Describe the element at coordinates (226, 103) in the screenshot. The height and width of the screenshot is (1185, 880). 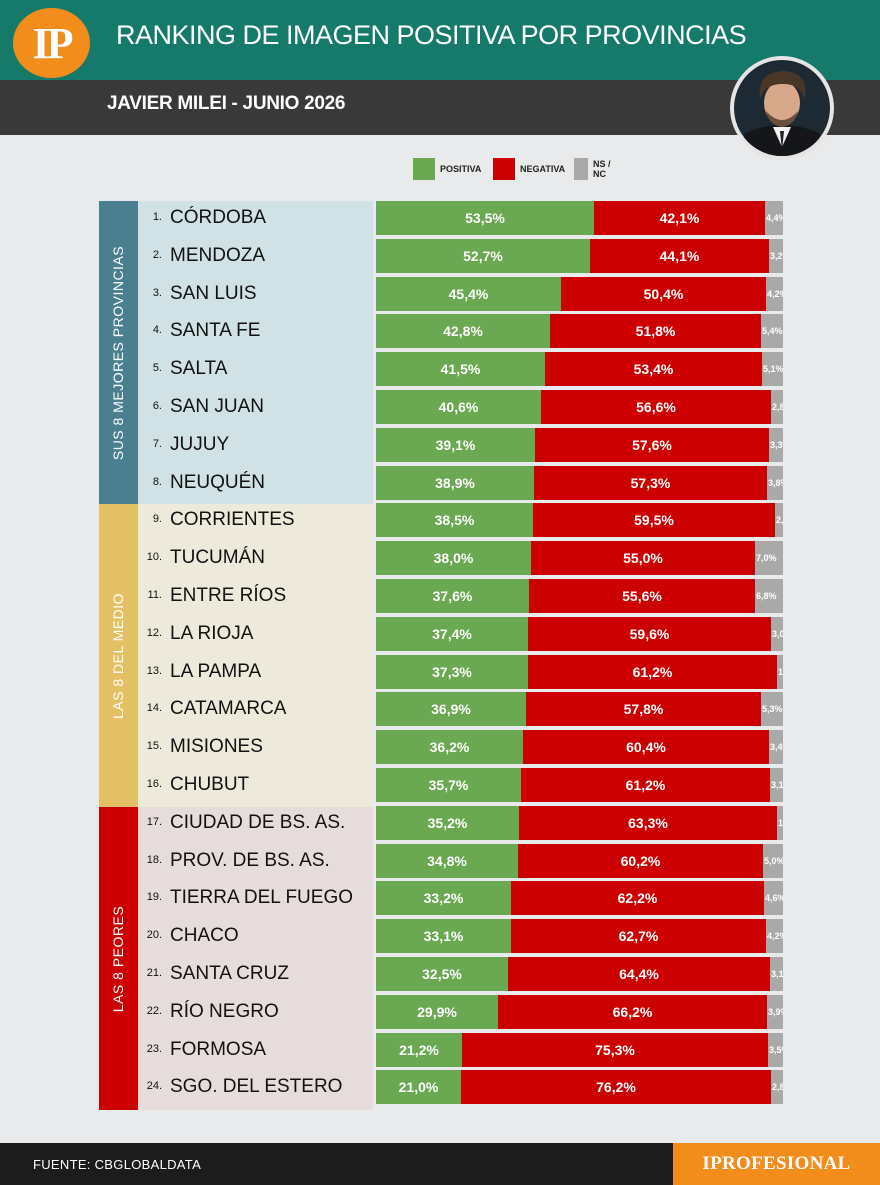
I see `page-subtitle: JAVIER MILEI - JUNIO 2026` at that location.